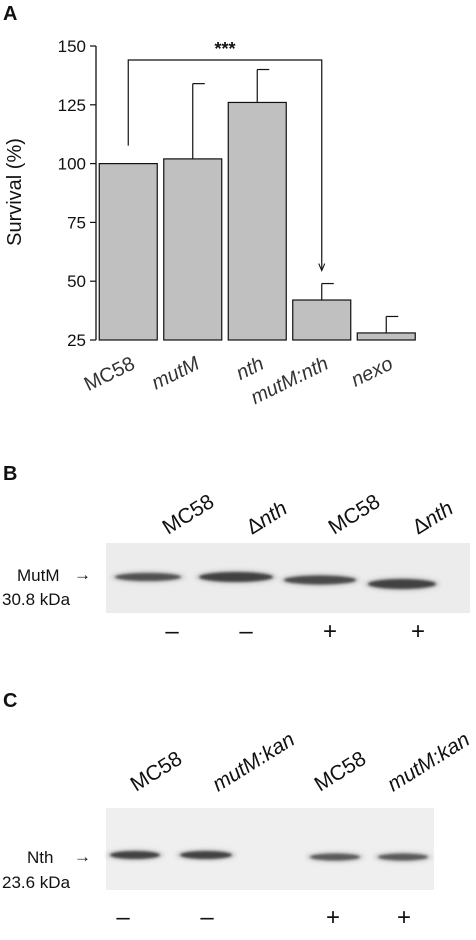 The image size is (476, 940). Describe the element at coordinates (128, 252) in the screenshot. I see `bar-mc58` at that location.